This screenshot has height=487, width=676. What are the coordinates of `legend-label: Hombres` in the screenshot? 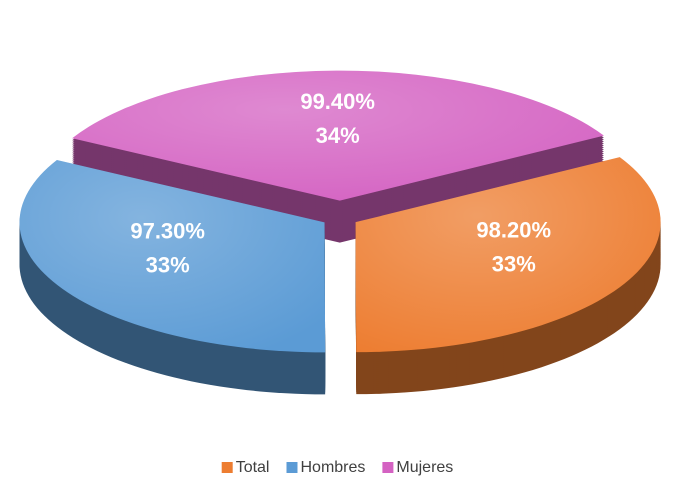 It's located at (332, 467).